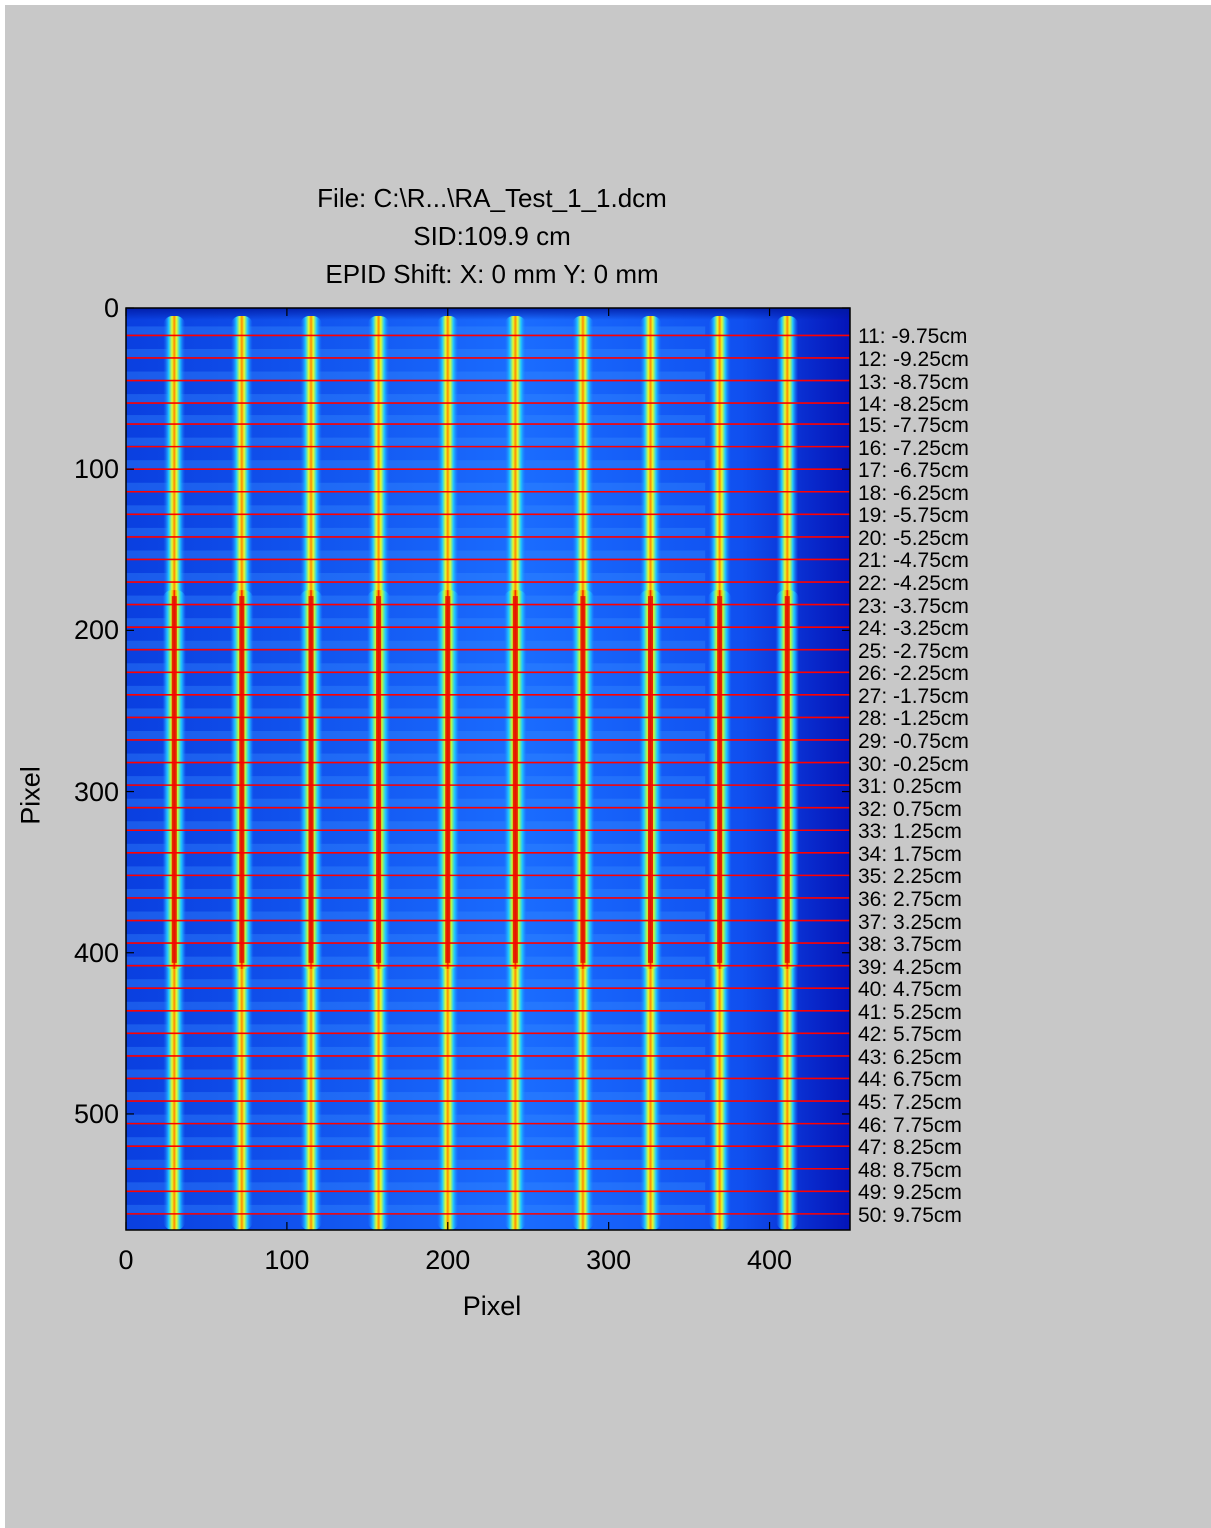  I want to click on y-tick-label: 400, so click(96, 952).